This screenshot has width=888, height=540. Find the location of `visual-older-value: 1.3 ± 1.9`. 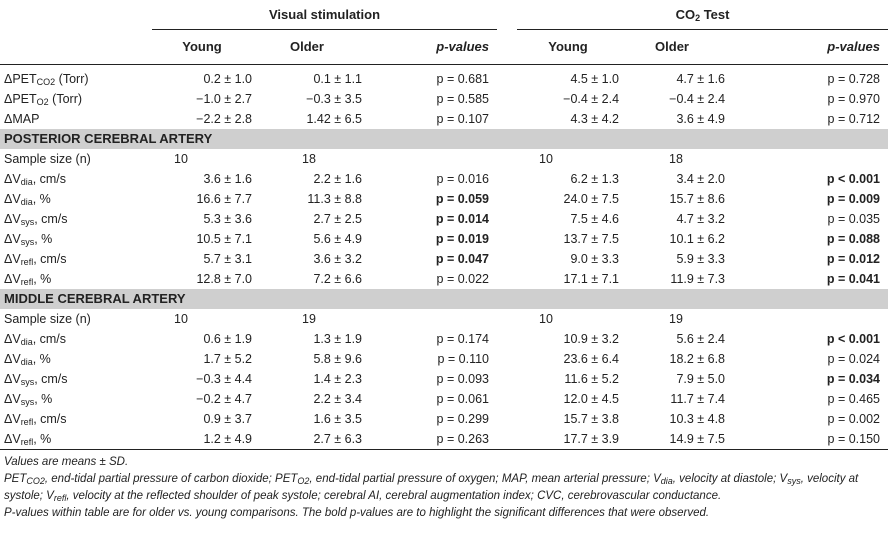

visual-older-value: 1.3 ± 1.9 is located at coordinates (337, 339).